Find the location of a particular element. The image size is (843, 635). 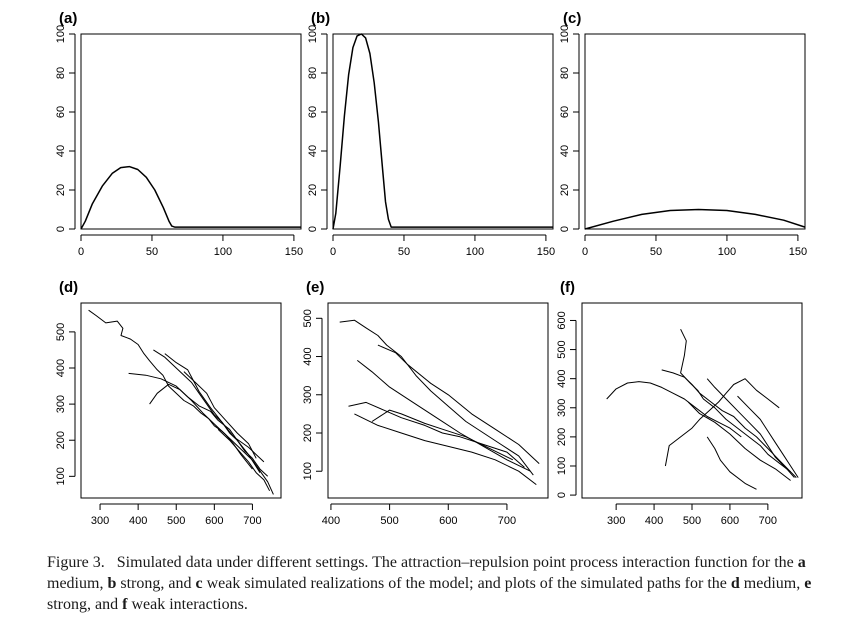

panel-label-f: (f) is located at coordinates (567, 287).